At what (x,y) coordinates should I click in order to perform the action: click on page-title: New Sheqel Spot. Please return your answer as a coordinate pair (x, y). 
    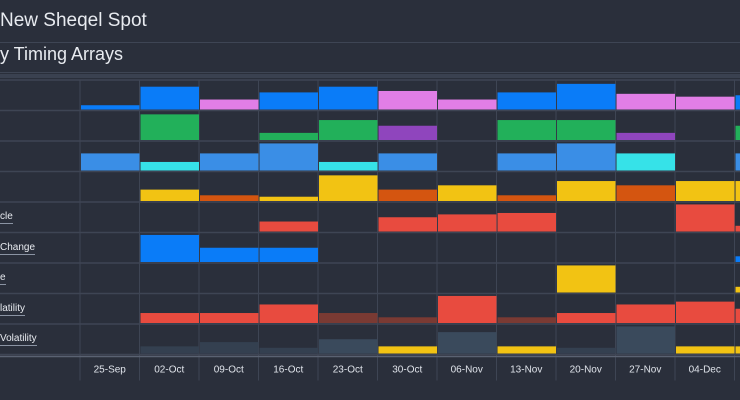
    Looking at the image, I should click on (73, 20).